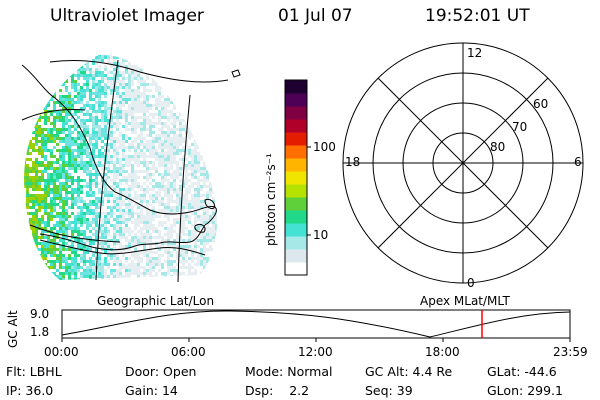  What do you see at coordinates (475, 53) in the screenshot?
I see `mlt-label-12: 12` at bounding box center [475, 53].